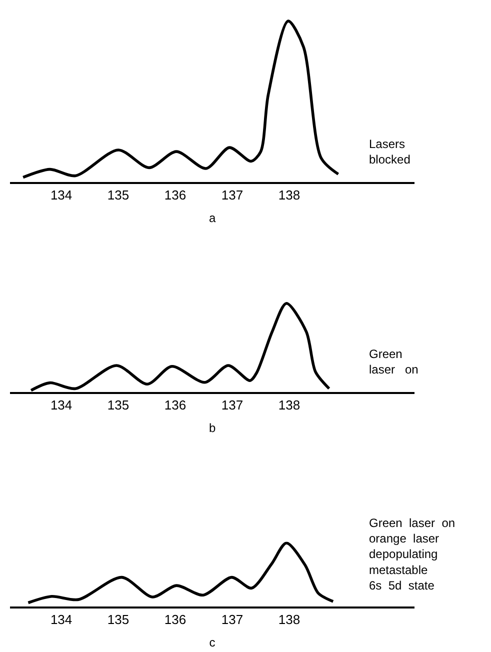 The width and height of the screenshot is (491, 652). Describe the element at coordinates (212, 217) in the screenshot. I see `x-axis-title: a` at that location.